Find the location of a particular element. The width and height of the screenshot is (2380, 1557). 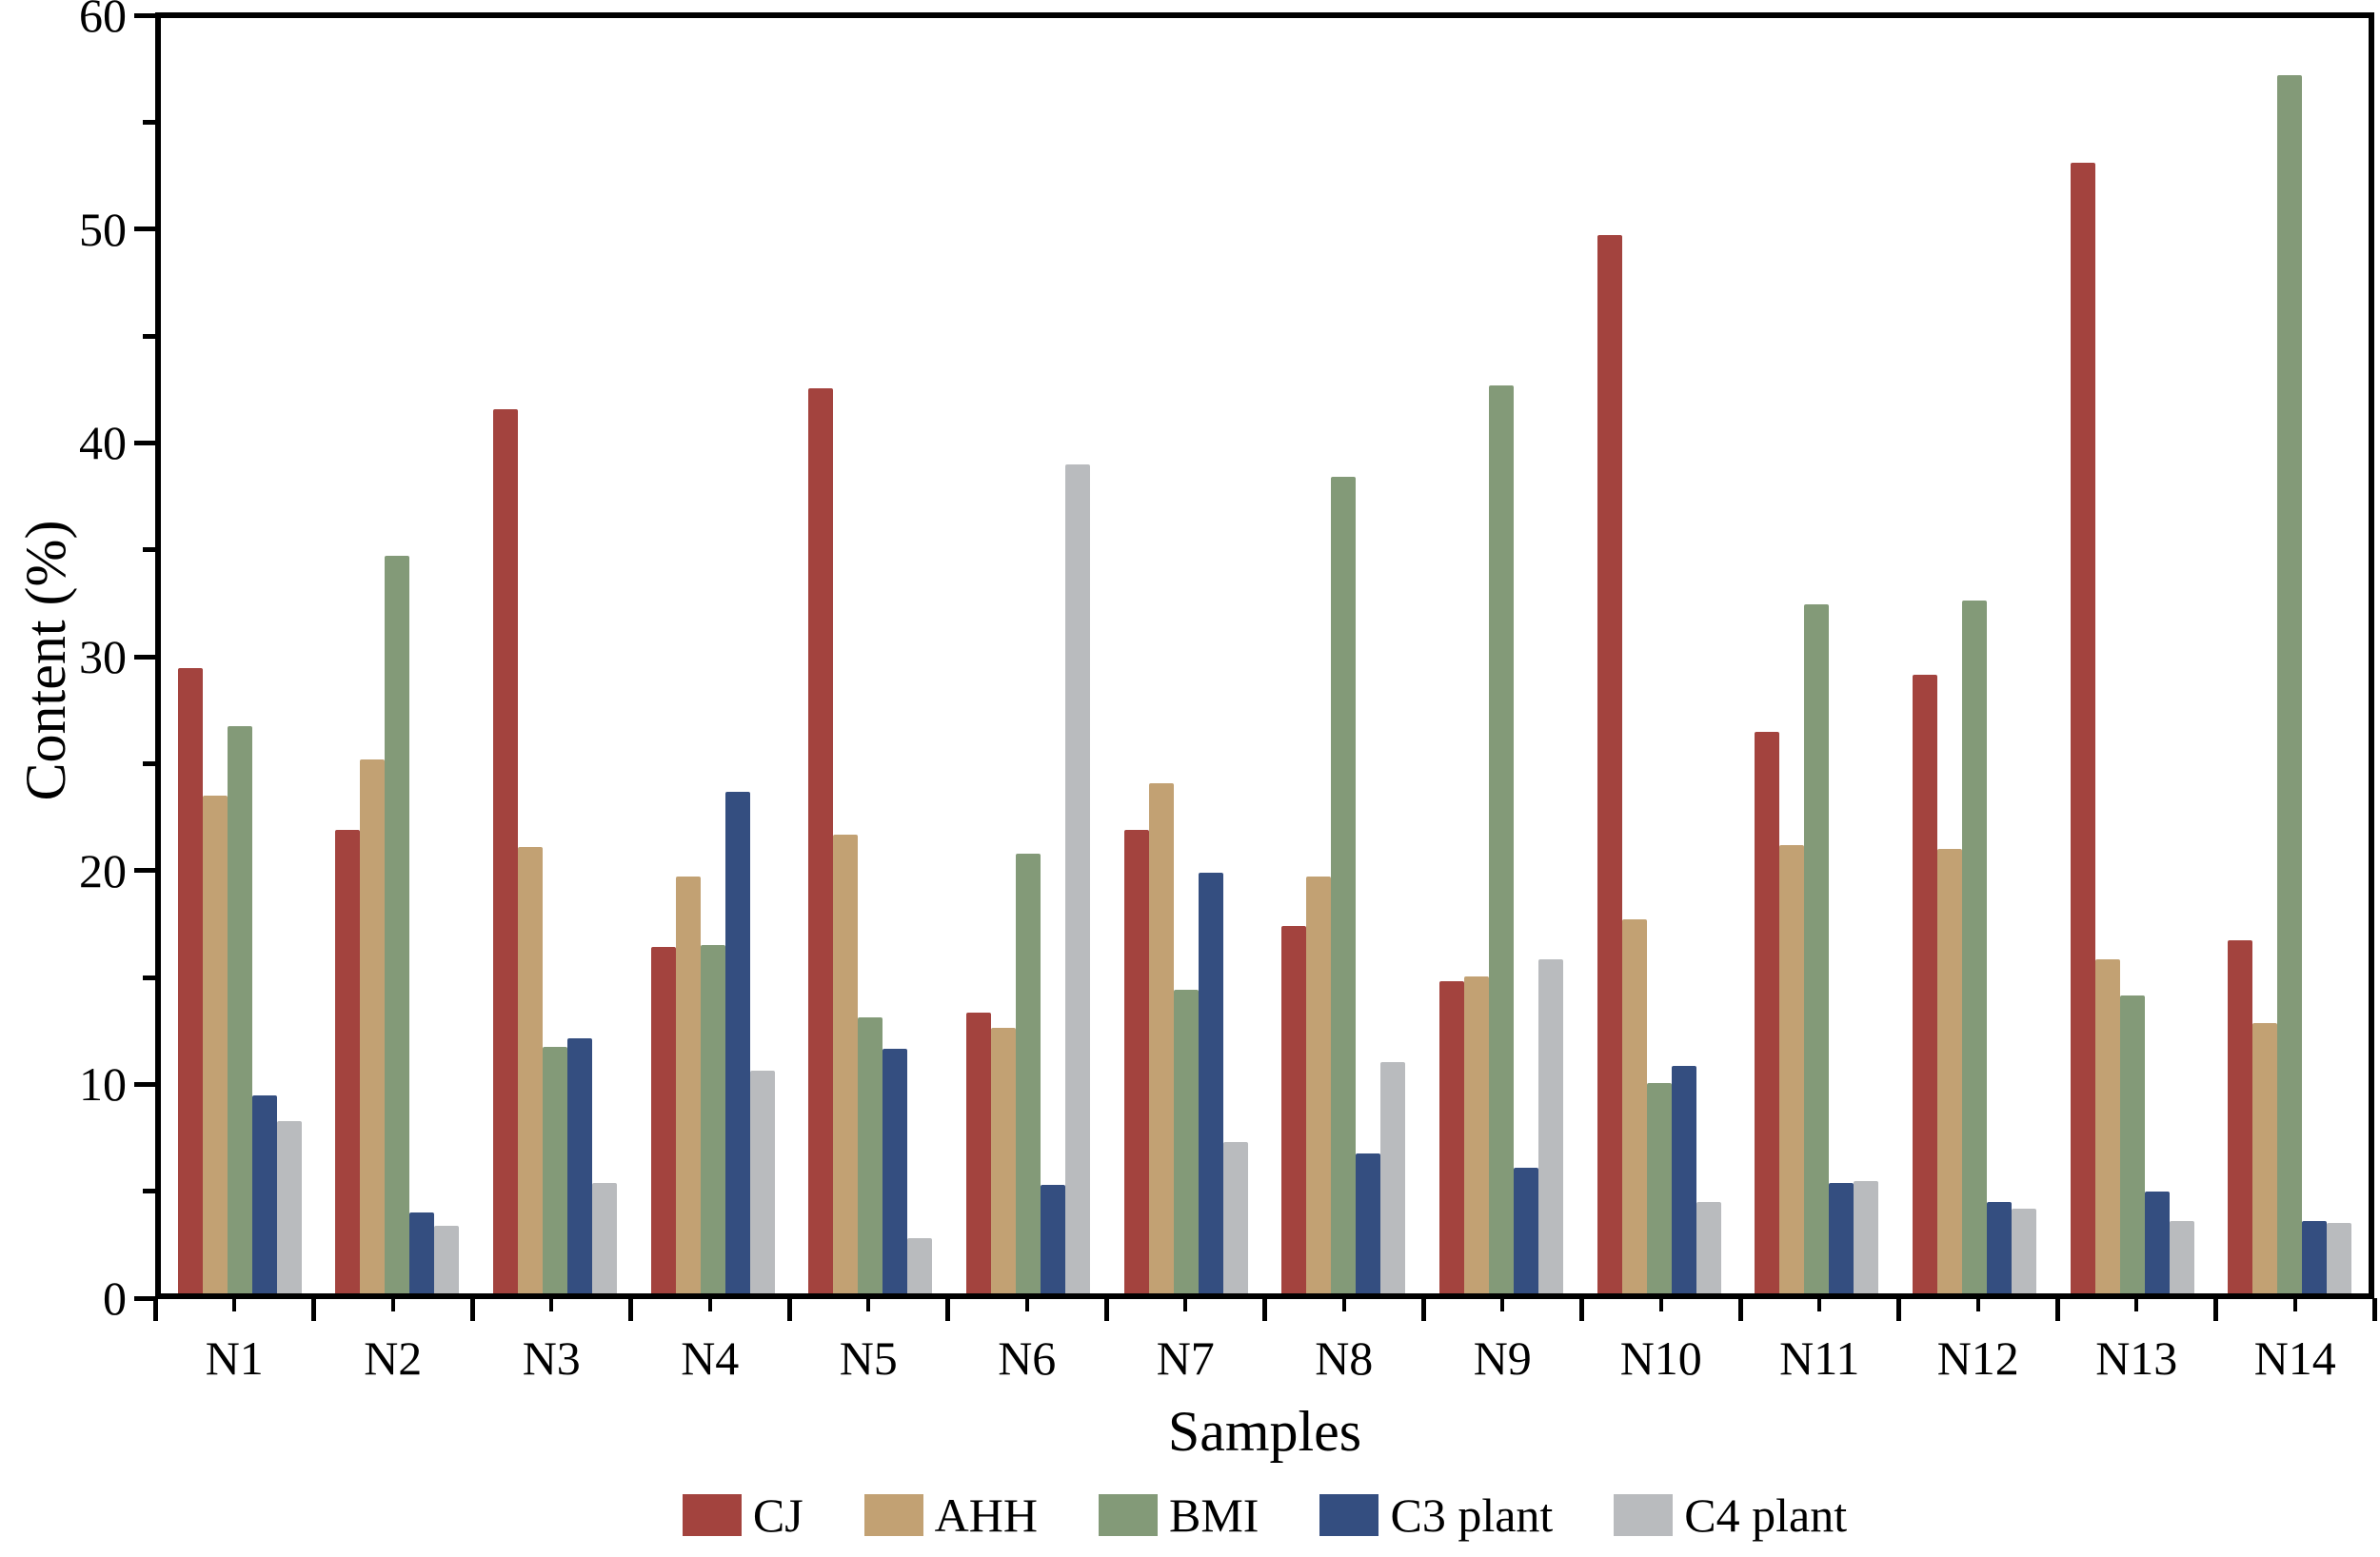

bar-n1-c3-plant is located at coordinates (264, 1194).